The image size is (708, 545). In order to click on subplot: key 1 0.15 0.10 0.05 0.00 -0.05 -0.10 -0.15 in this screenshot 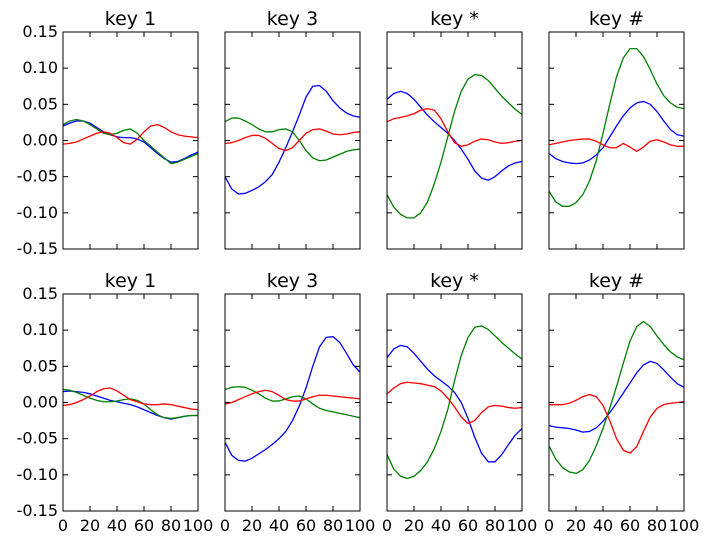, I will do `click(108, 133)`.